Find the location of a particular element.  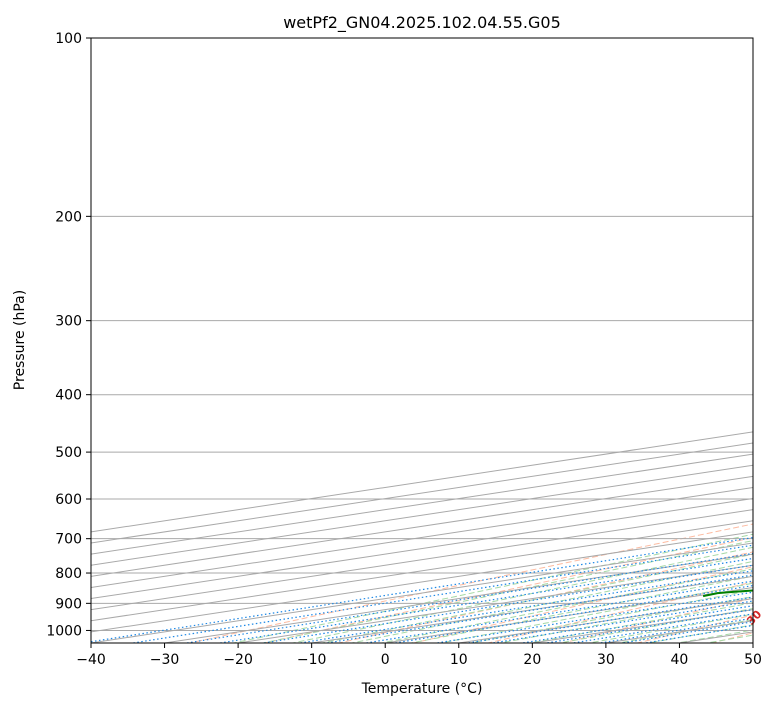

y-tick-label: 900 is located at coordinates (68, 604).